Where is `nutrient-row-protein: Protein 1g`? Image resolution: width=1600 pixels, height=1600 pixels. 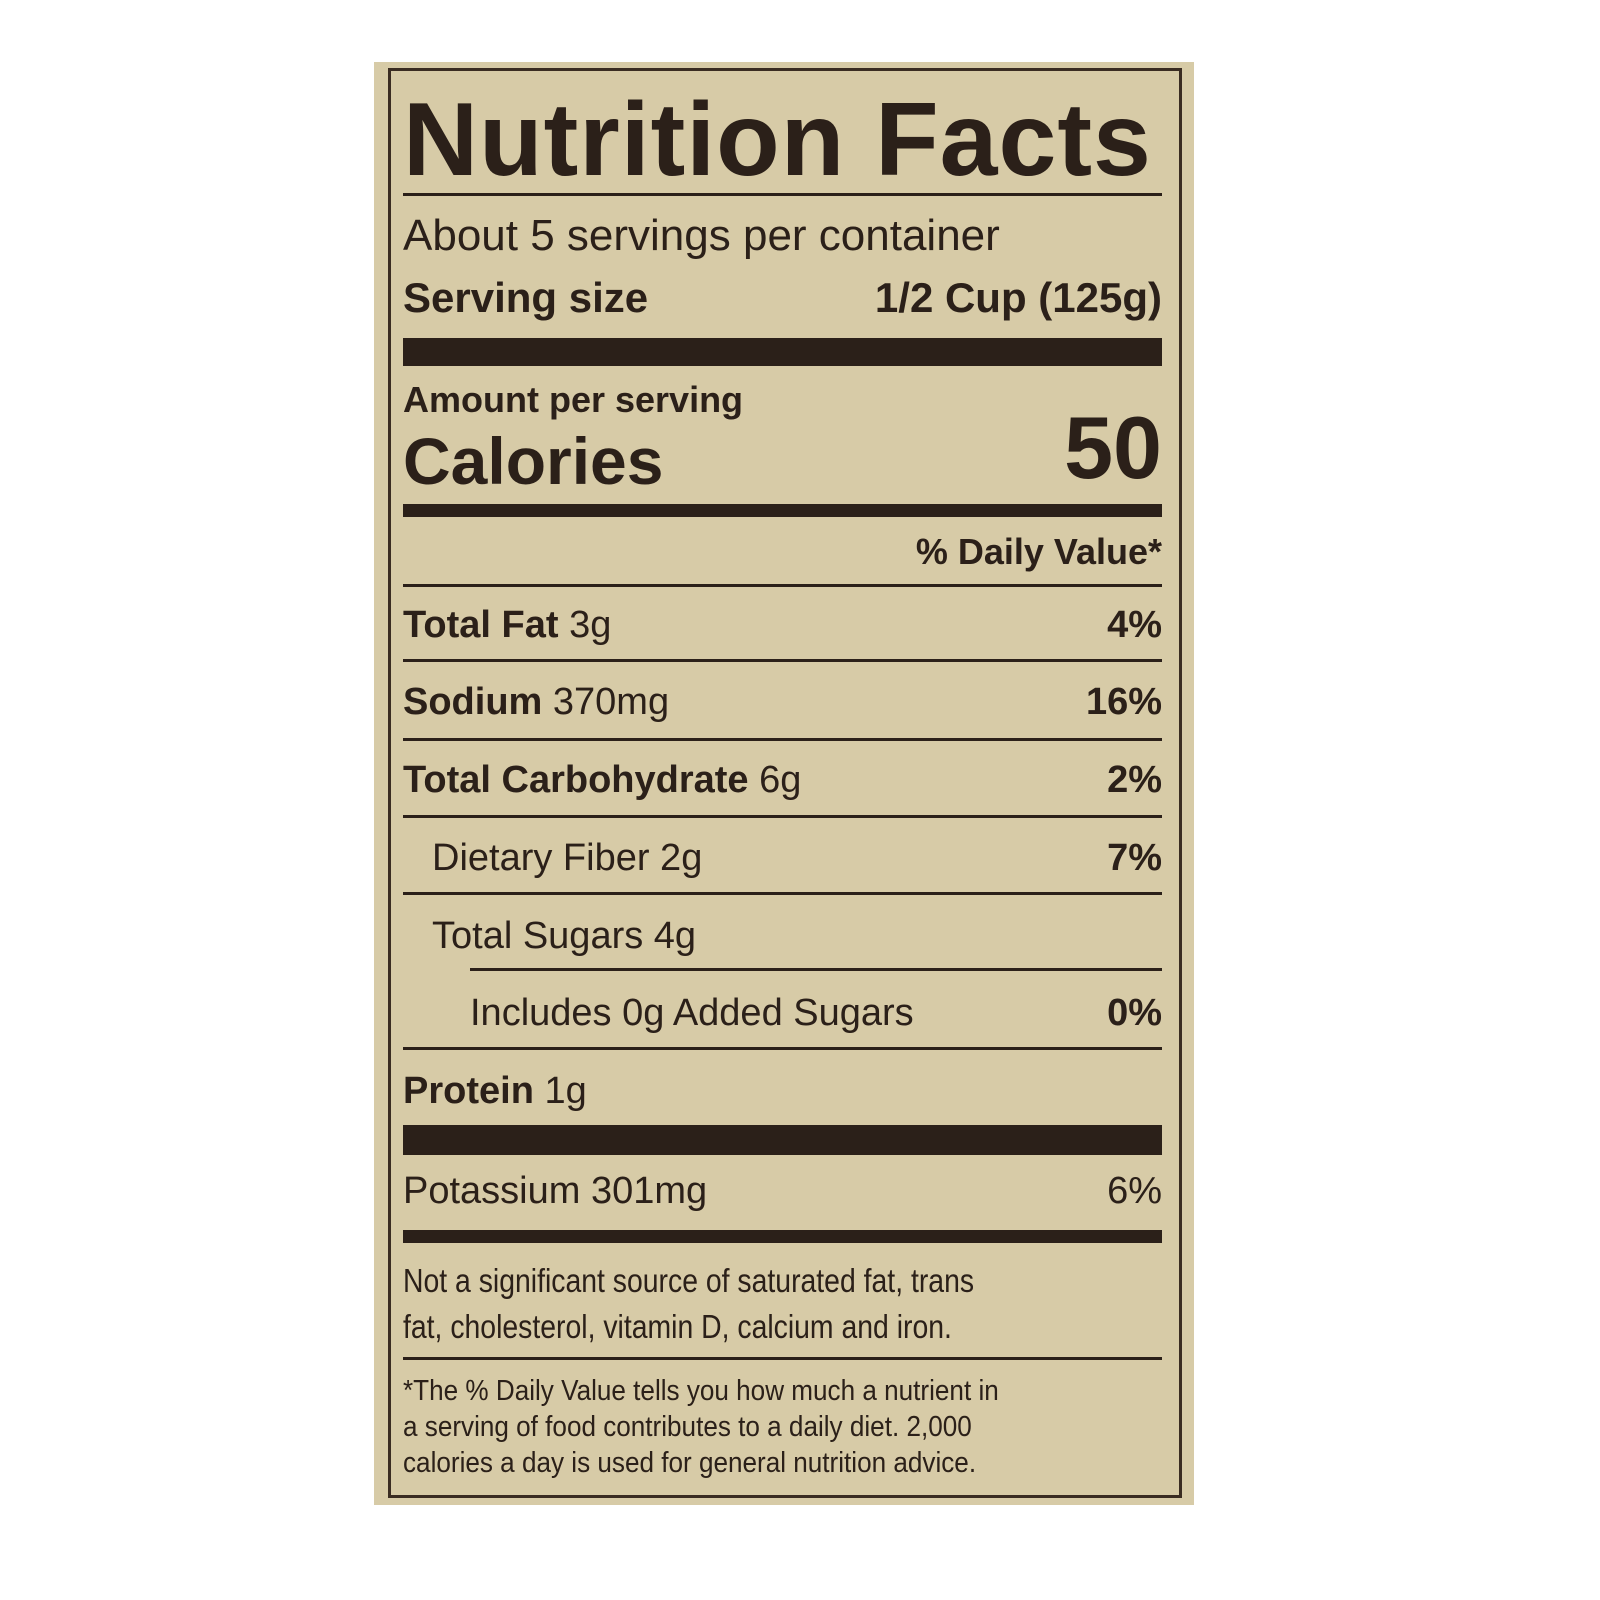
nutrient-row-protein: Protein 1g is located at coordinates (495, 1091).